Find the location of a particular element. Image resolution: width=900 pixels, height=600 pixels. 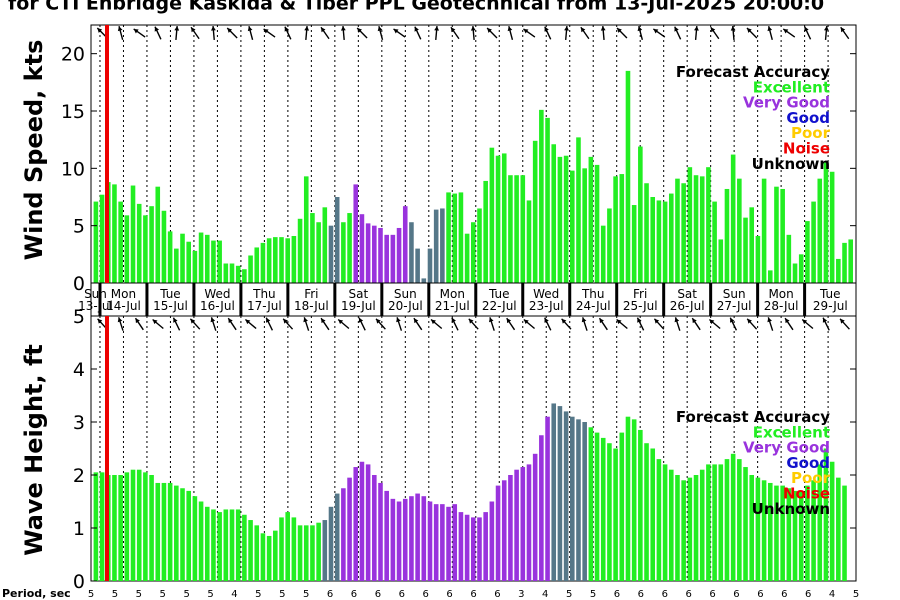

y-tick-label: 0 is located at coordinates (79, 582).